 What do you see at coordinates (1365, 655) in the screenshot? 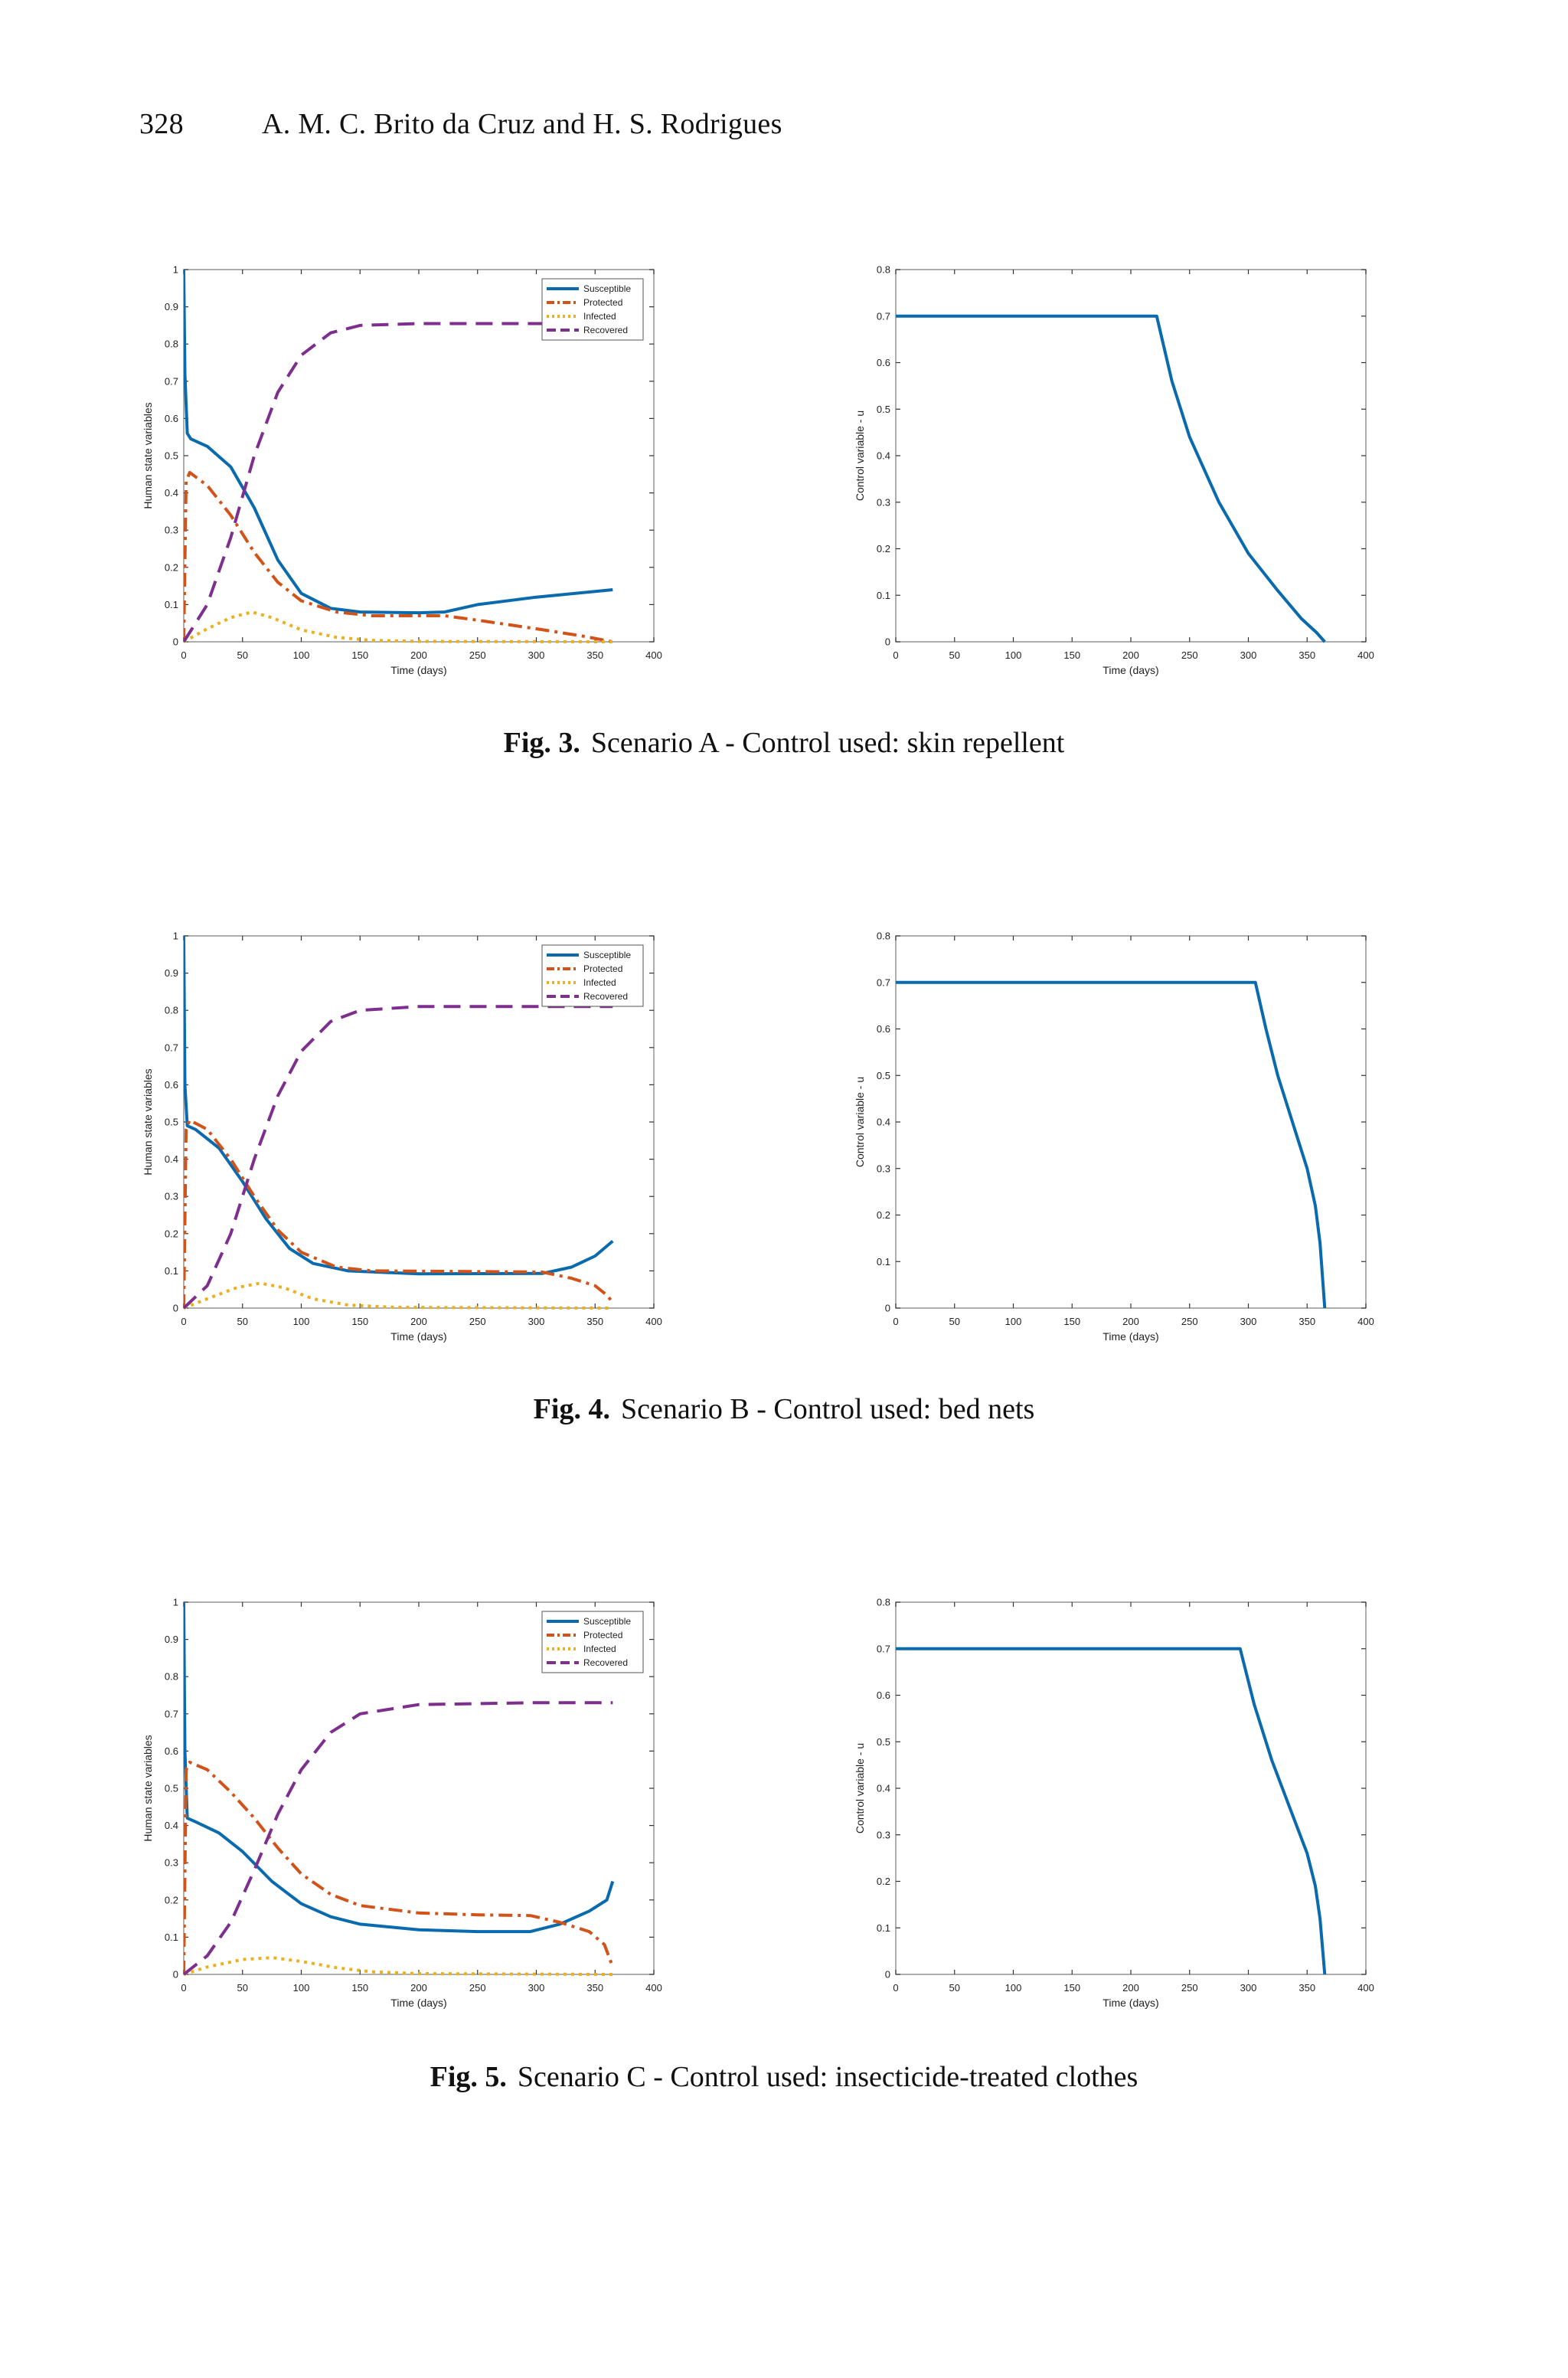
I see `fig3-x-tick-label: 400` at bounding box center [1365, 655].